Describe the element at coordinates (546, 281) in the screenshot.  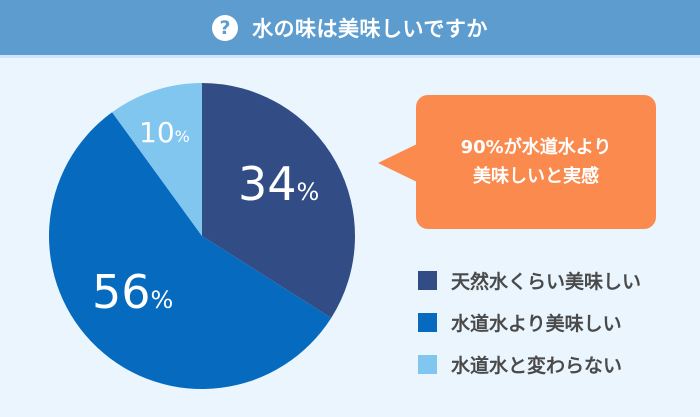
I see `legend-label: 天然水くらい美味しい` at that location.